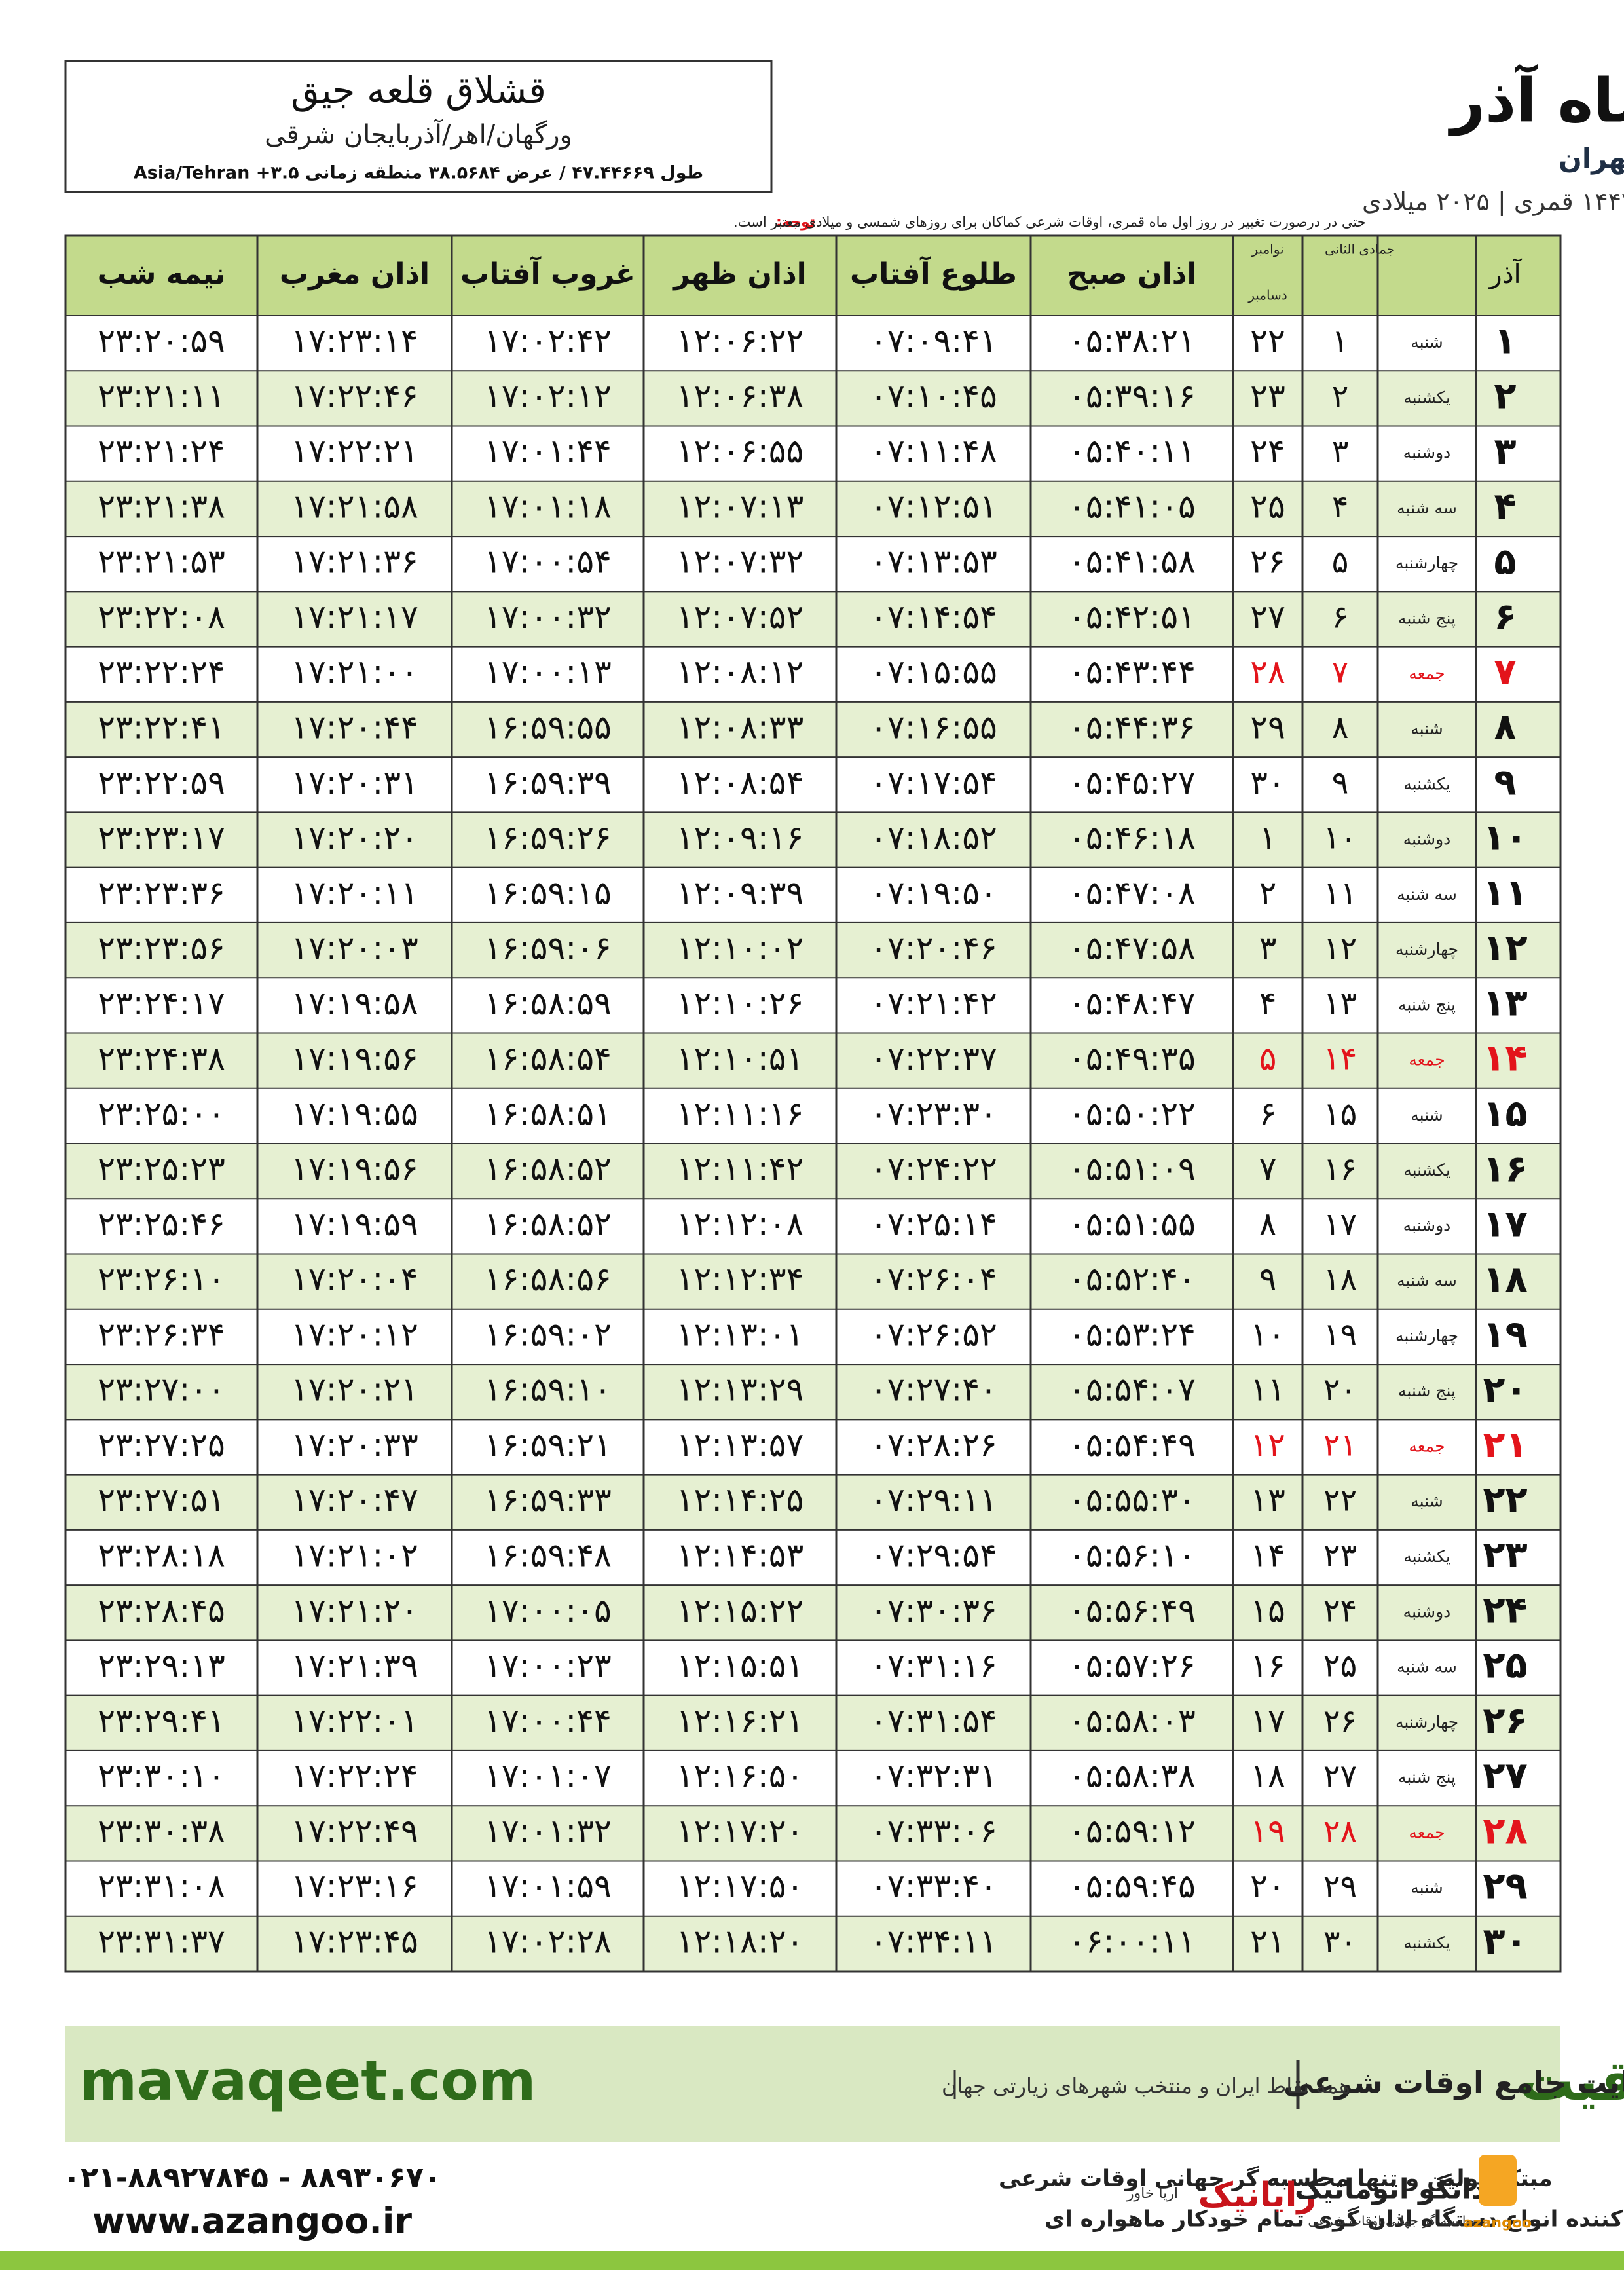 The width and height of the screenshot is (1624, 2270). What do you see at coordinates (1505, 341) in the screenshot?
I see `day: ۱` at bounding box center [1505, 341].